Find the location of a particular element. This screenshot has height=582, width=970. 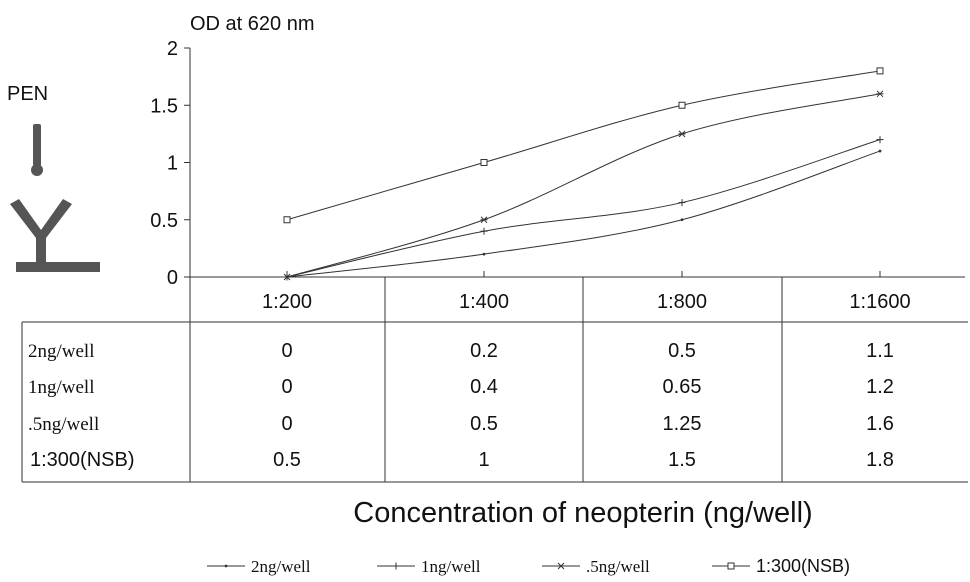

table-cell-value: 0.4 is located at coordinates (484, 387).